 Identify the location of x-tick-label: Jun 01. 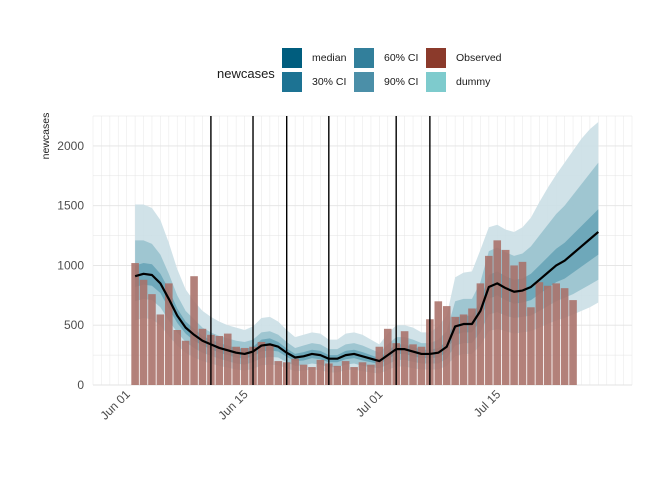
(115, 405).